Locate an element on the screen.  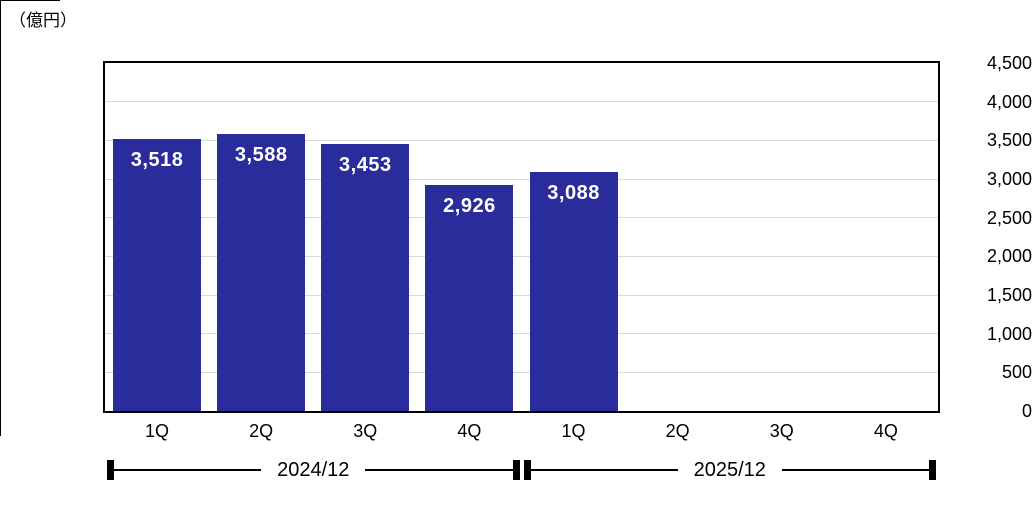
bar: 3,518 is located at coordinates (157, 274).